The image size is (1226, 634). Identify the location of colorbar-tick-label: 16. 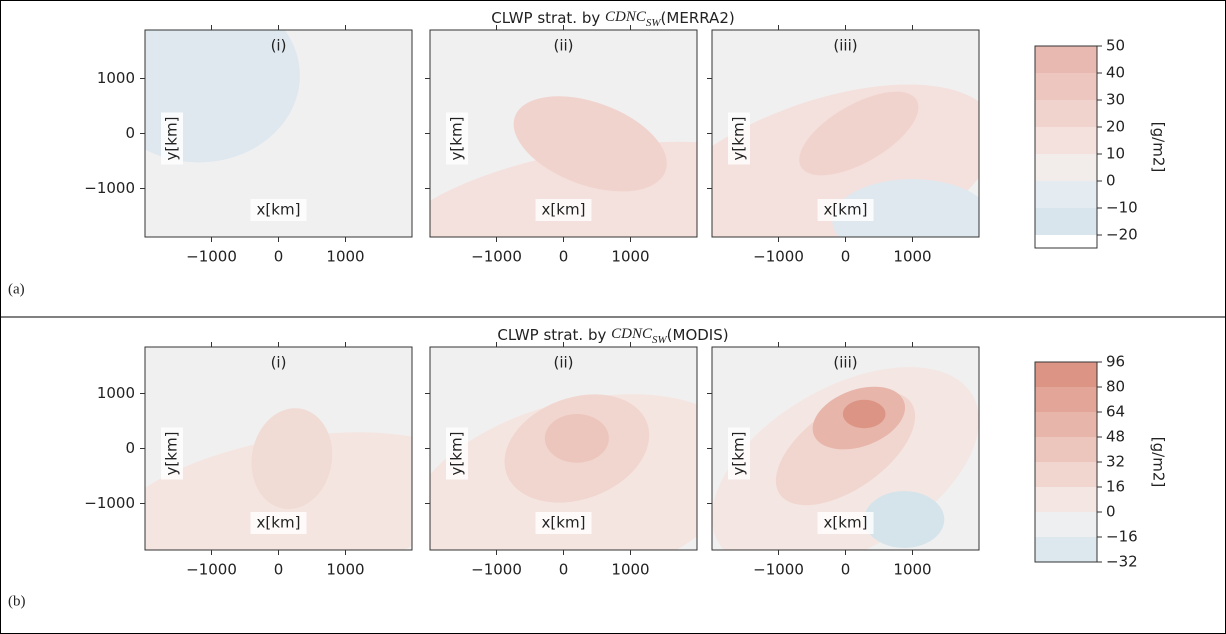
(1115, 487).